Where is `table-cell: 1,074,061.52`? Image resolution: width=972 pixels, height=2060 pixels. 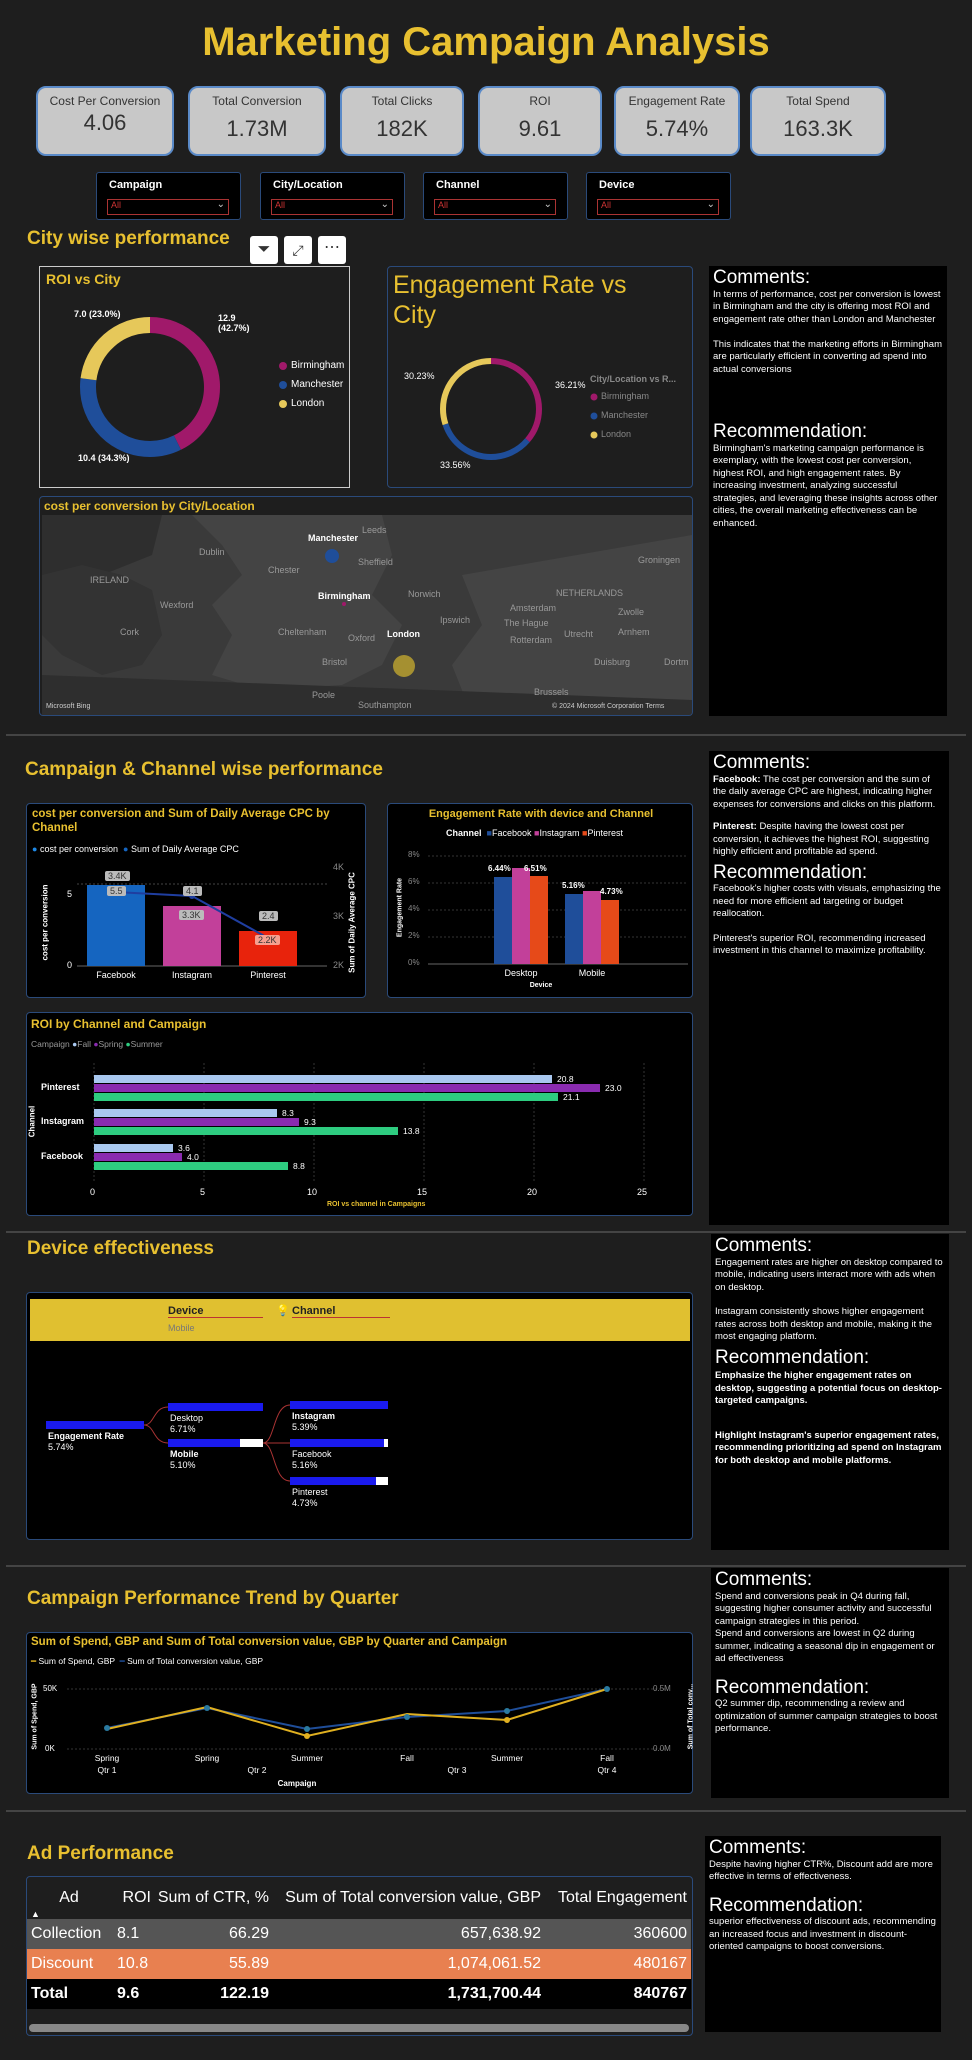 table-cell: 1,074,061.52 is located at coordinates (494, 1963).